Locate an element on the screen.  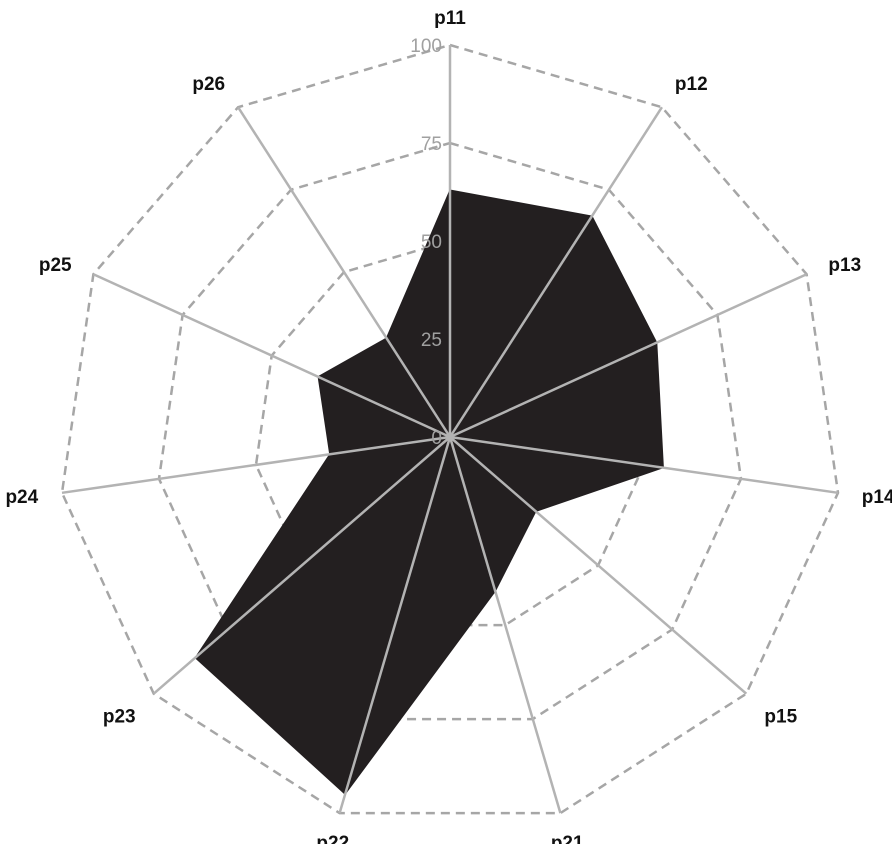
category-label-p21: p21 is located at coordinates (567, 838).